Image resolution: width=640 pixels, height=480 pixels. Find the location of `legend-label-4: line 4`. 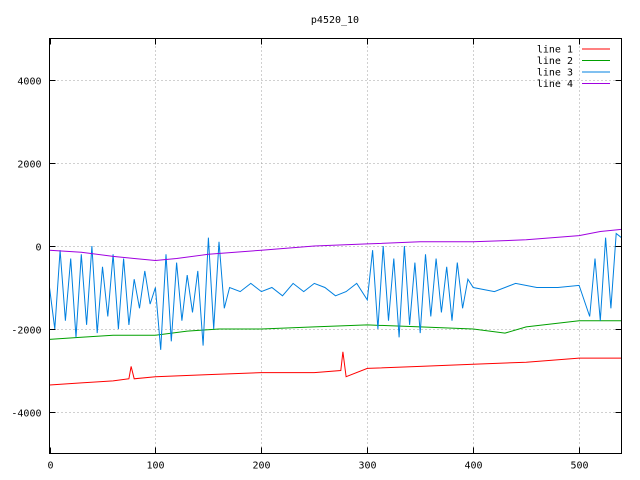

legend-label-4: line 4 is located at coordinates (555, 84).